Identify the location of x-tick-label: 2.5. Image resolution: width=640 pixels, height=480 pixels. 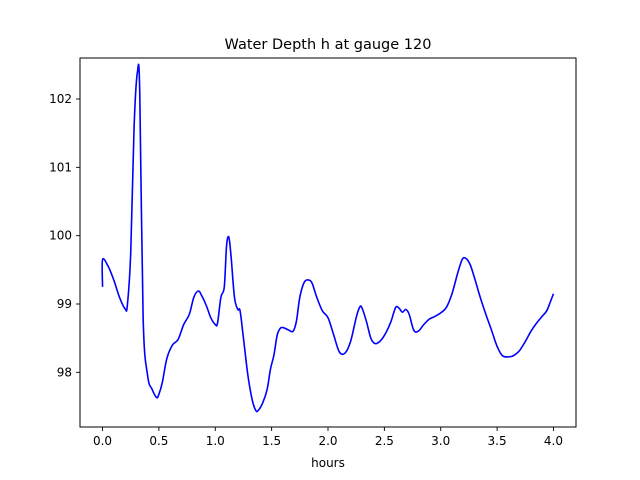
(384, 441).